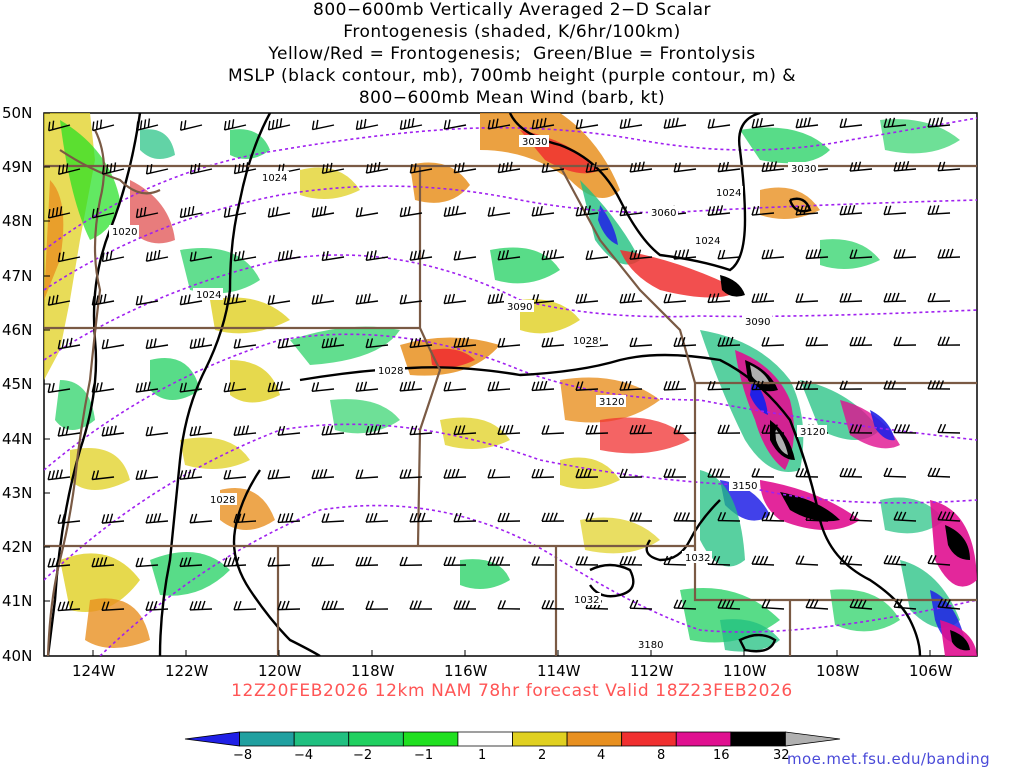 The height and width of the screenshot is (768, 1024). Describe the element at coordinates (661, 755) in the screenshot. I see `colorbar-label: 8` at that location.